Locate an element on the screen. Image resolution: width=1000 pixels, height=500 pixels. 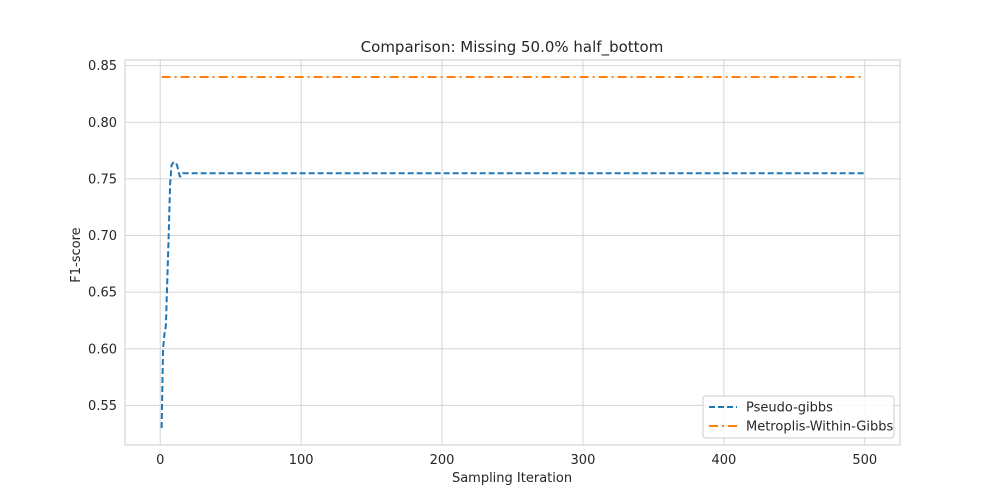
y-tick-label: 0.60 is located at coordinates (102, 349).